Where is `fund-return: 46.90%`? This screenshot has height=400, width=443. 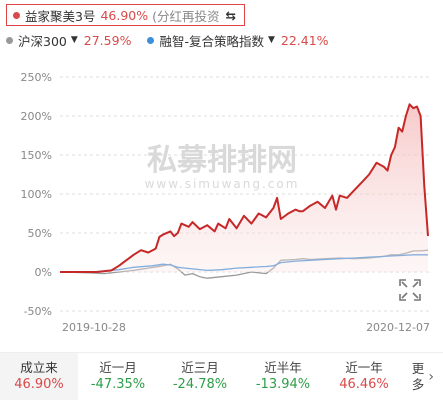 fund-return: 46.90% is located at coordinates (124, 15).